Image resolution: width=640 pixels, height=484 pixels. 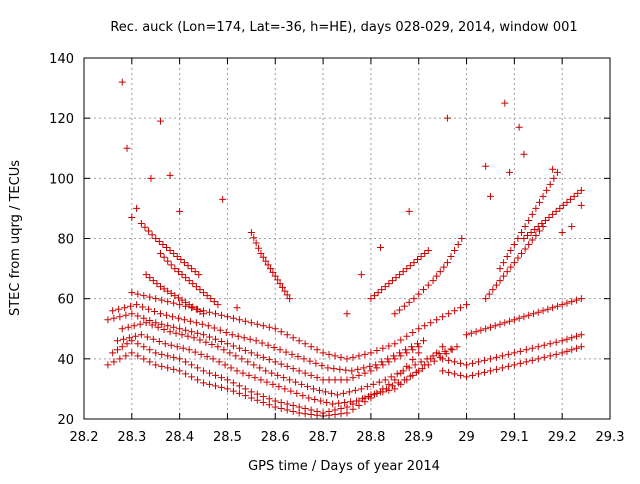 I want to click on x-tick-label: 28.6, so click(x=275, y=437).